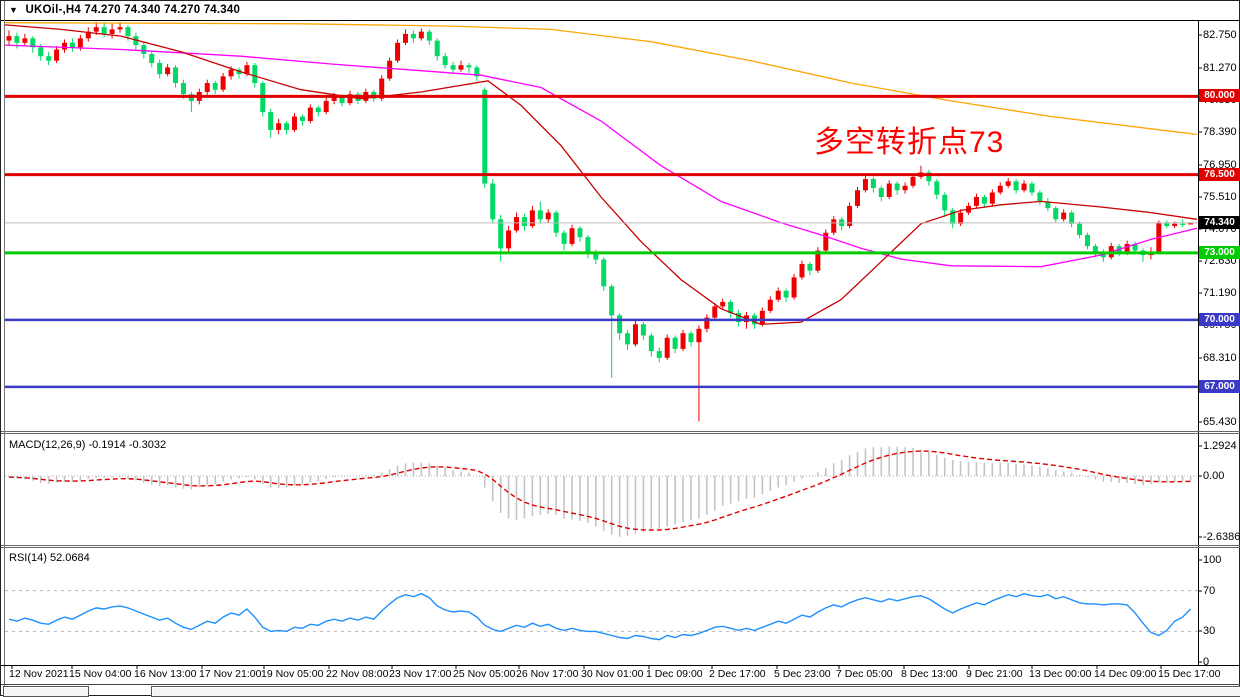 The image size is (1240, 697). Describe the element at coordinates (1219, 386) in the screenshot. I see `price-badge-67.000: 67.000` at that location.